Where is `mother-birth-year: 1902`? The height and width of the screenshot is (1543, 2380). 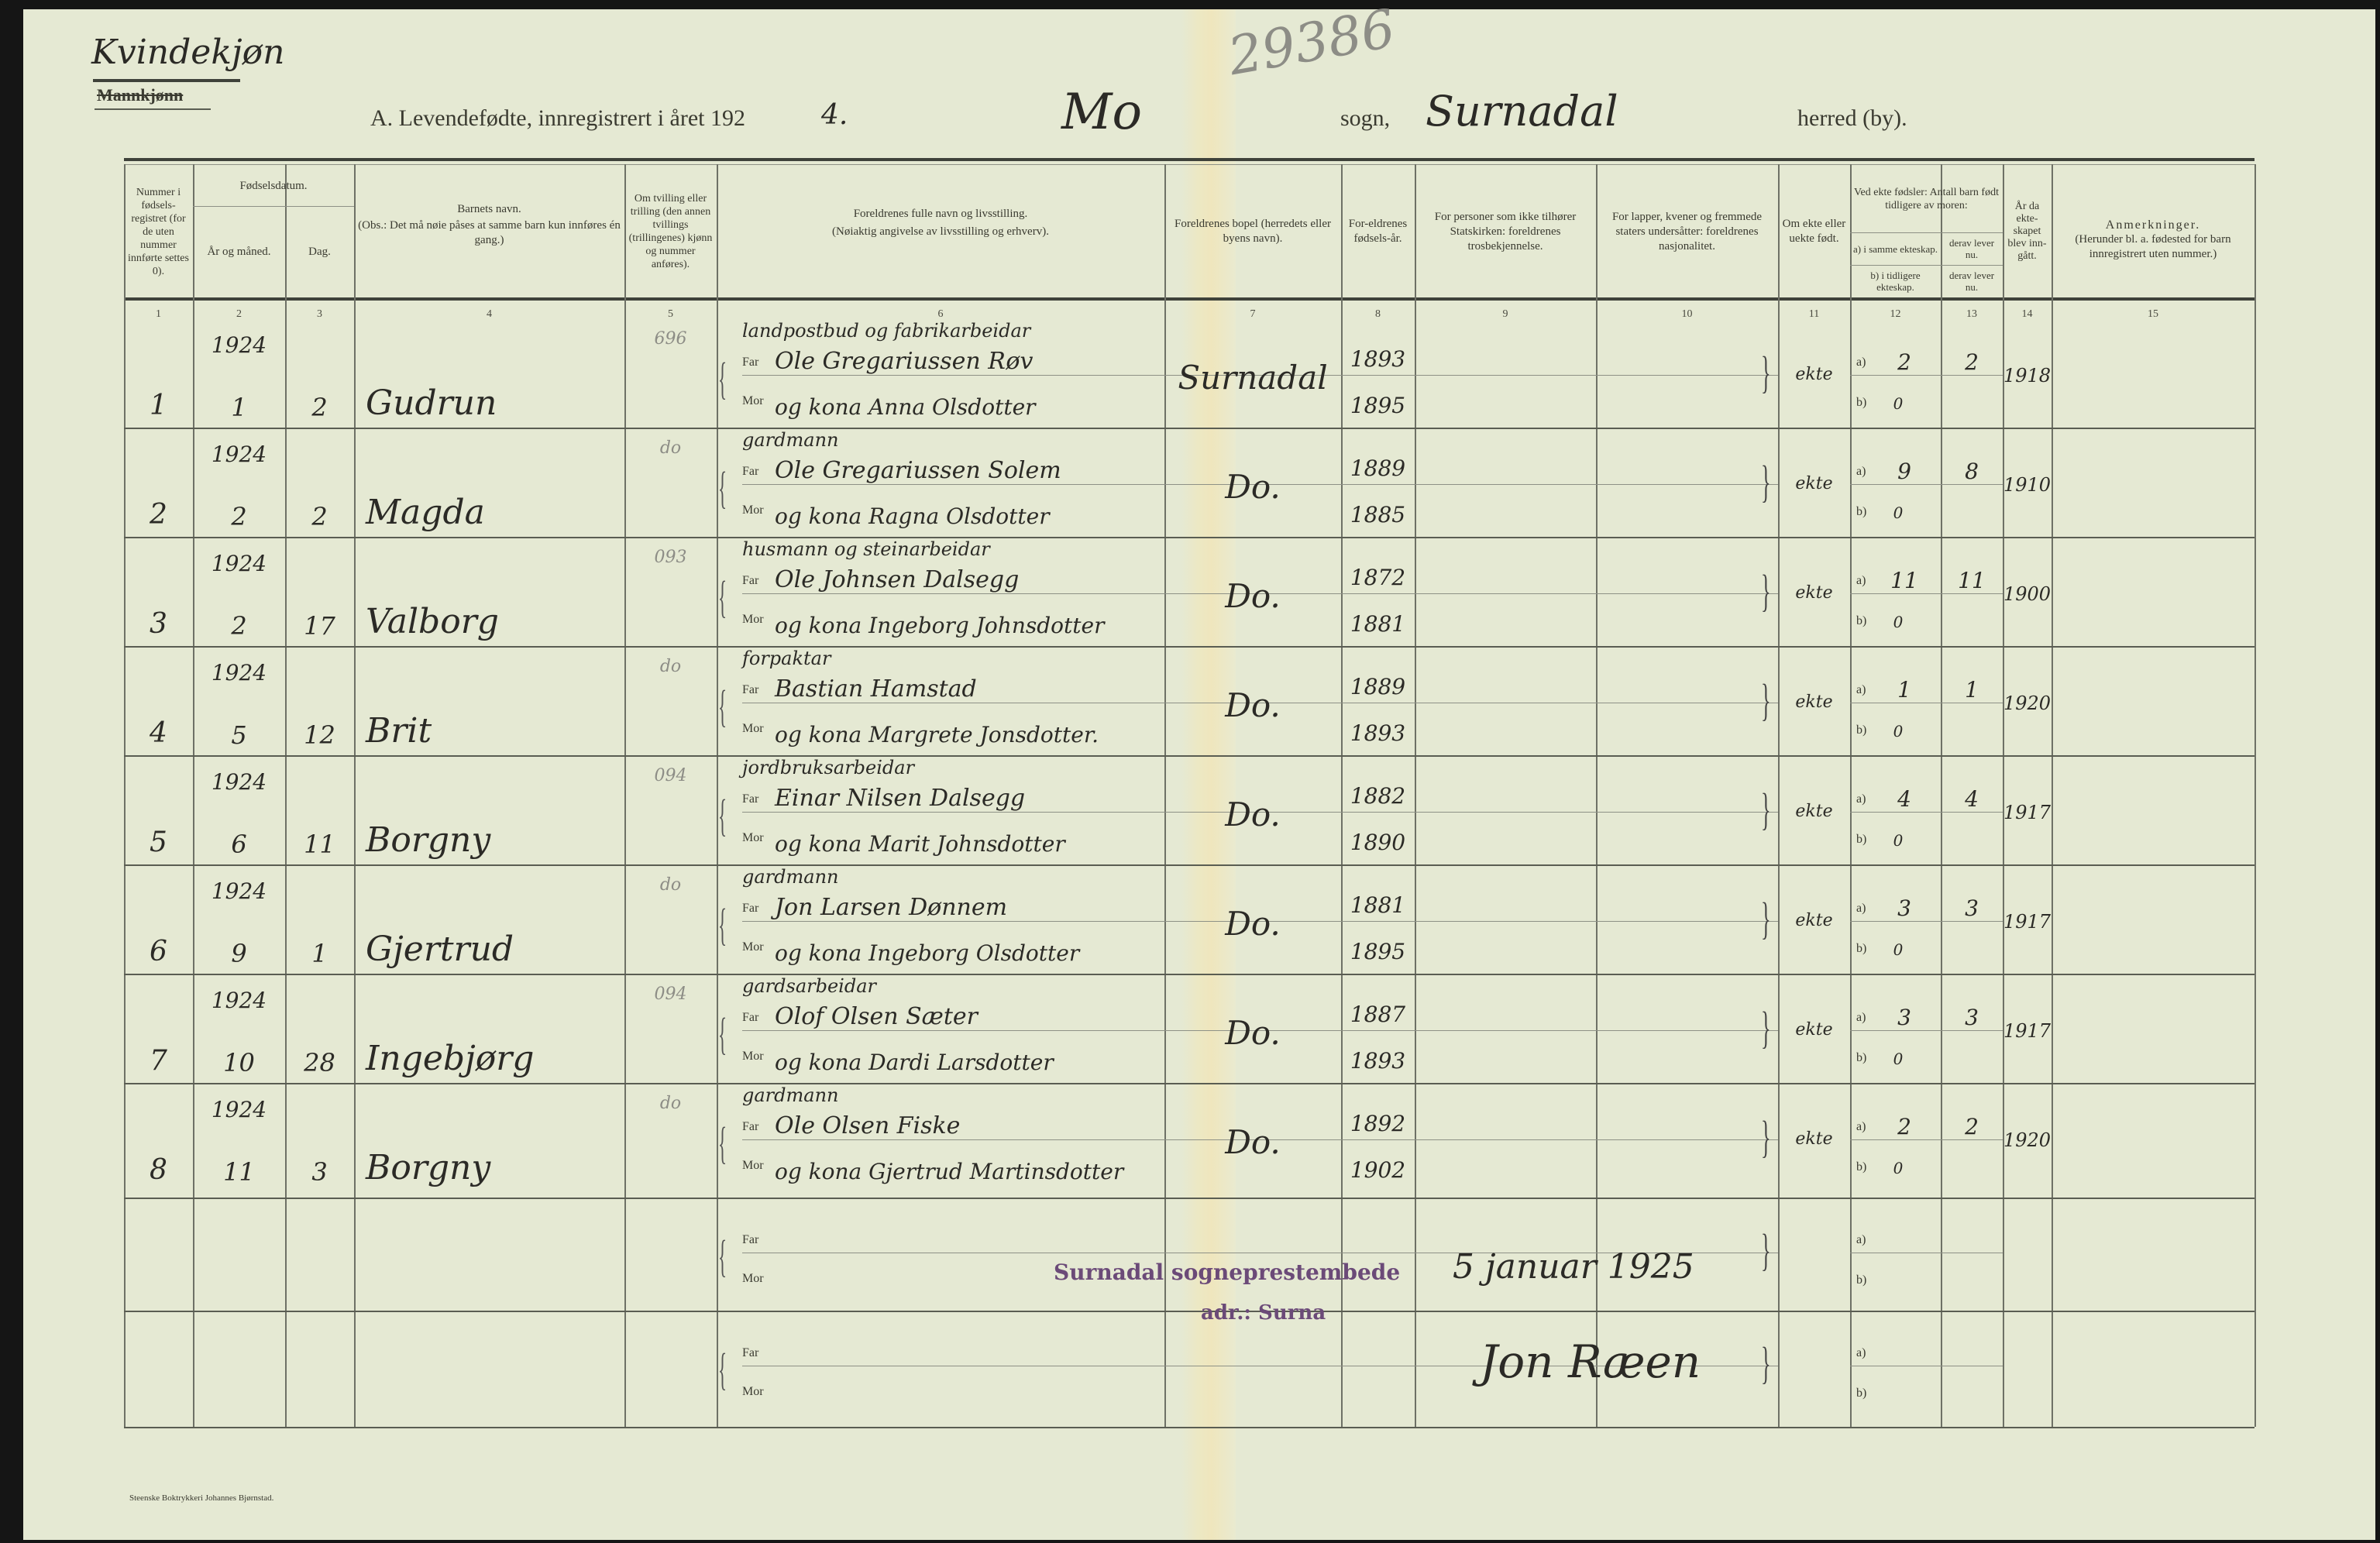 mother-birth-year: 1902 is located at coordinates (1378, 1170).